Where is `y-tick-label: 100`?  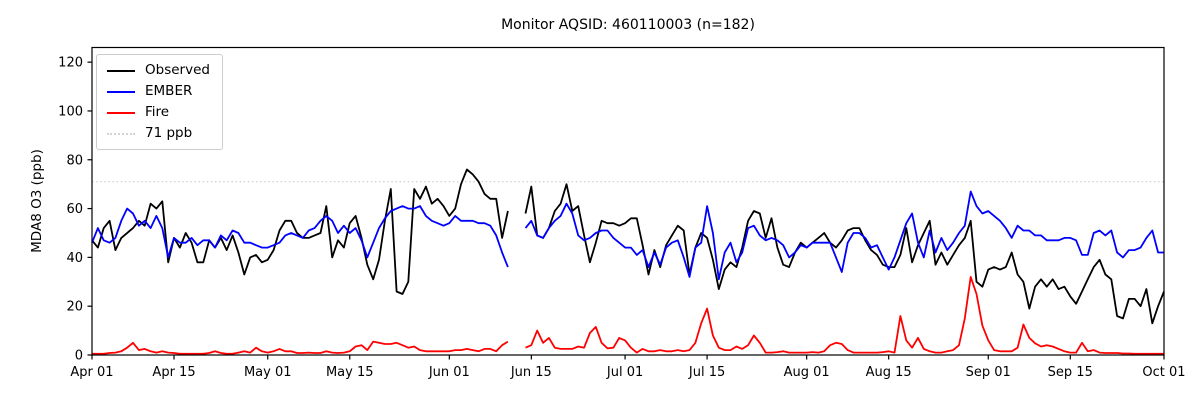
y-tick-label: 100 is located at coordinates (70, 111).